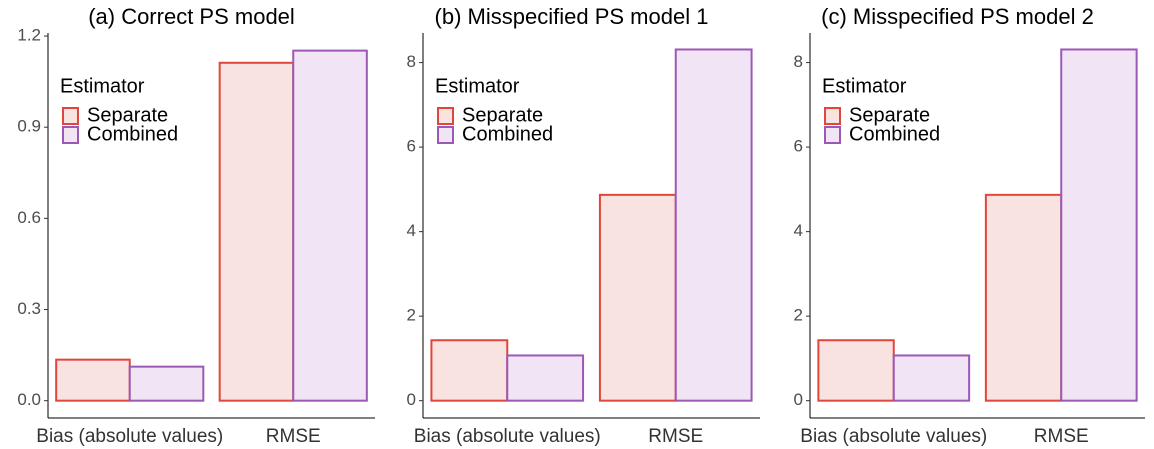  Describe the element at coordinates (191, 16) in the screenshot. I see `chart-title: (a) Correct PS model` at that location.